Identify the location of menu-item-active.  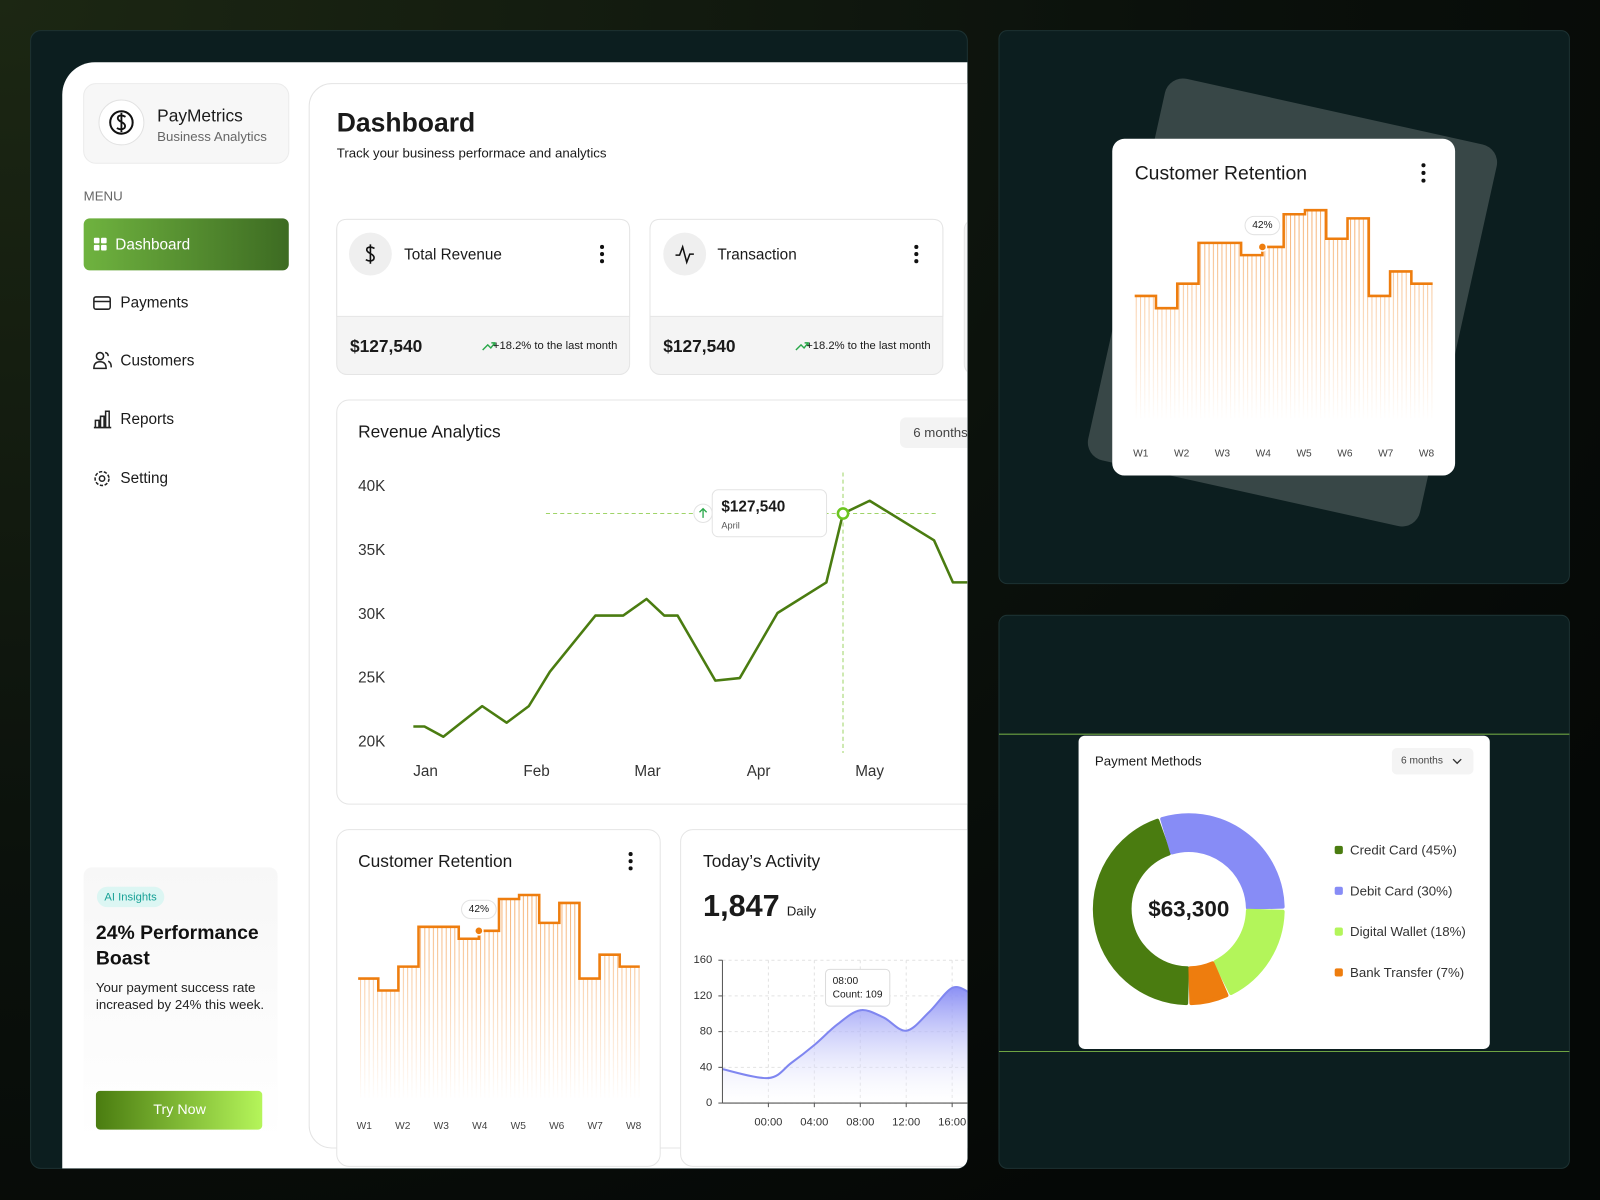
(186, 244).